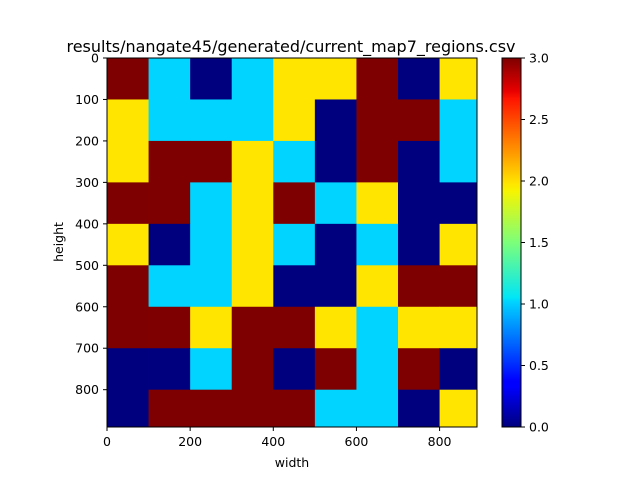 This screenshot has height=480, width=640. I want to click on x-tick-label: 800, so click(440, 441).